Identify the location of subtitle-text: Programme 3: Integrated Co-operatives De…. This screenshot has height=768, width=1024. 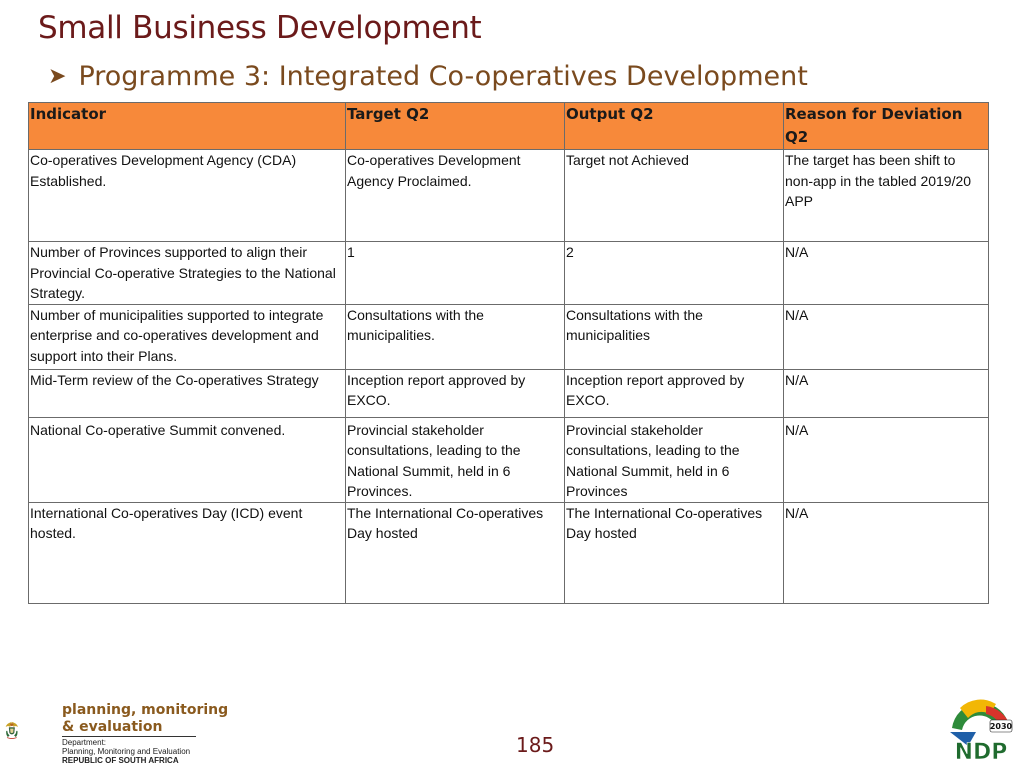
(443, 76).